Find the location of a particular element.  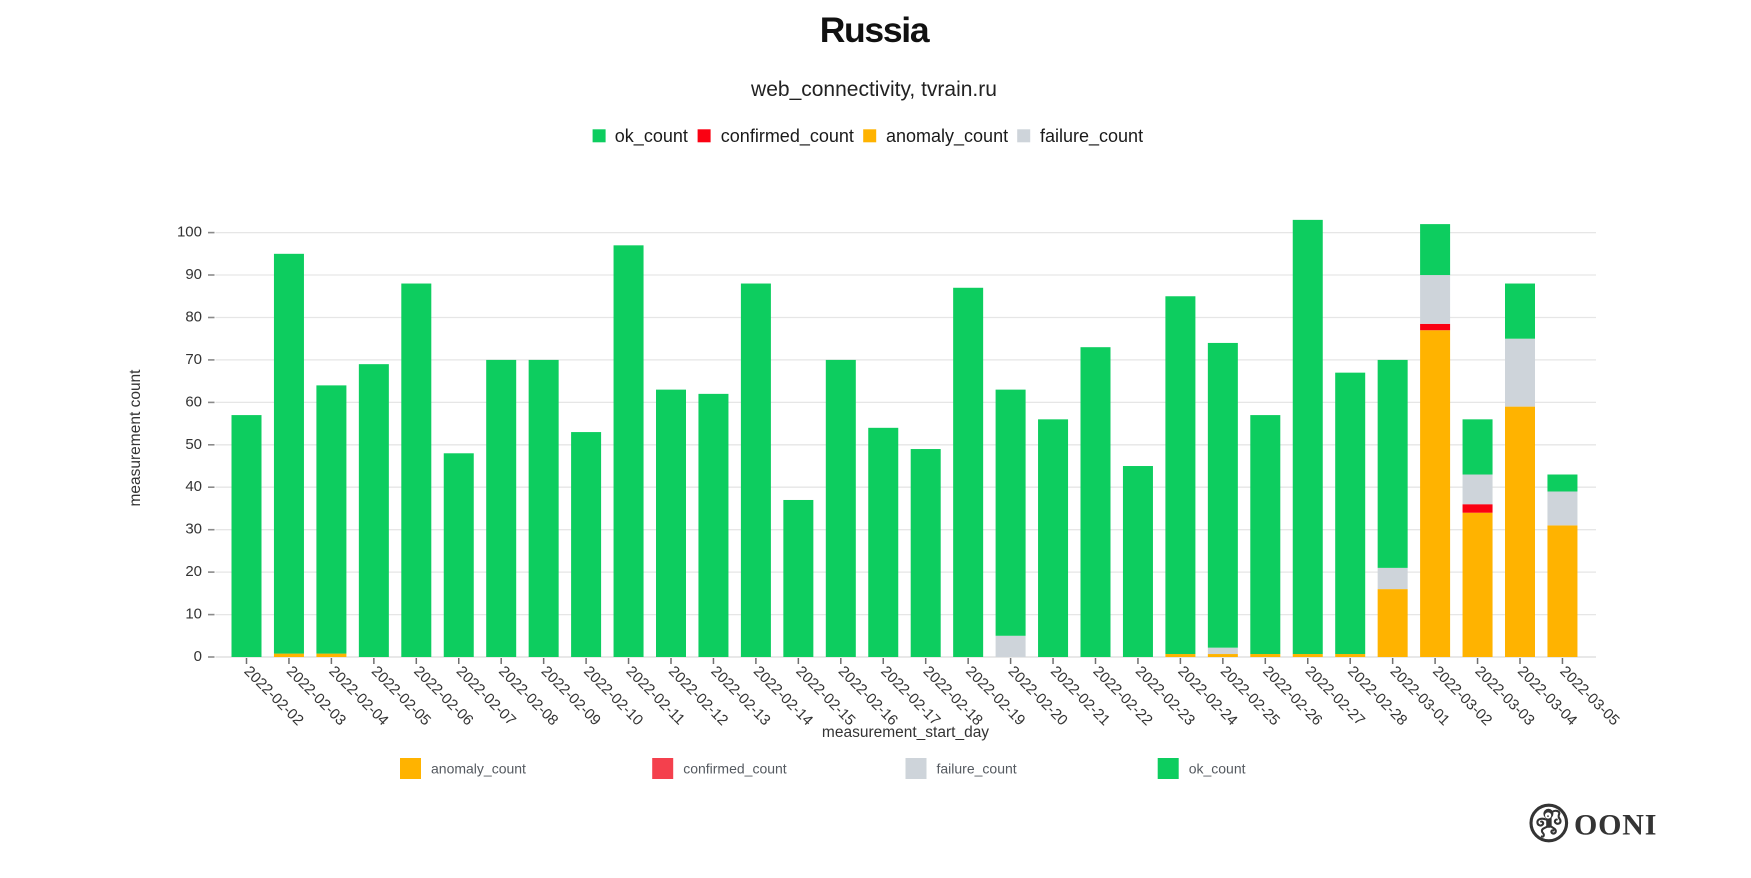

svg-text: 60 is located at coordinates (193, 401).